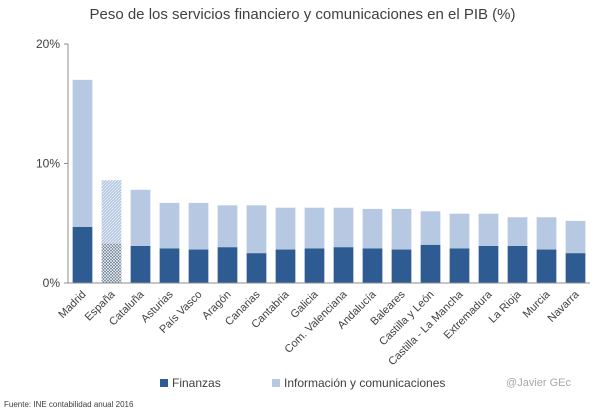  I want to click on y-tick-label: 0%, so click(52, 283).